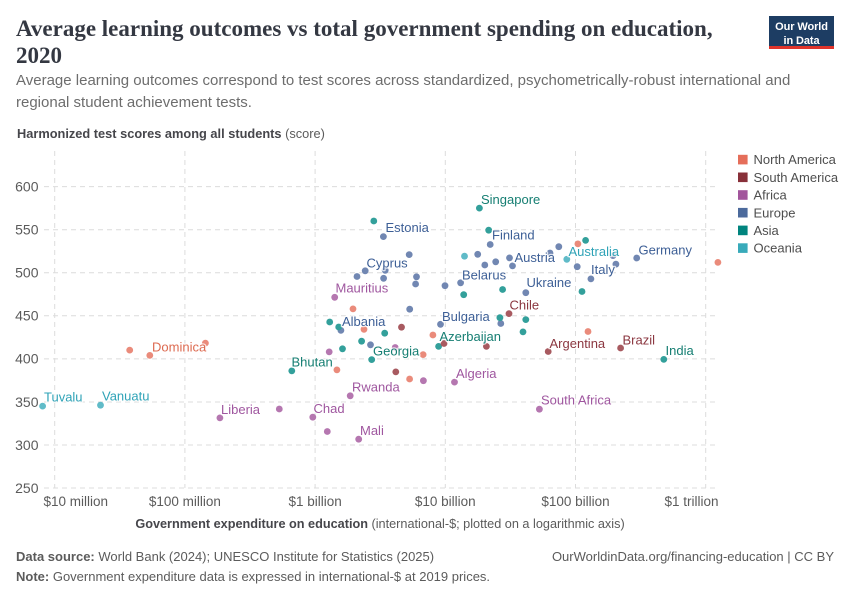  What do you see at coordinates (376, 387) in the screenshot?
I see `svg-text: Rwanda` at bounding box center [376, 387].